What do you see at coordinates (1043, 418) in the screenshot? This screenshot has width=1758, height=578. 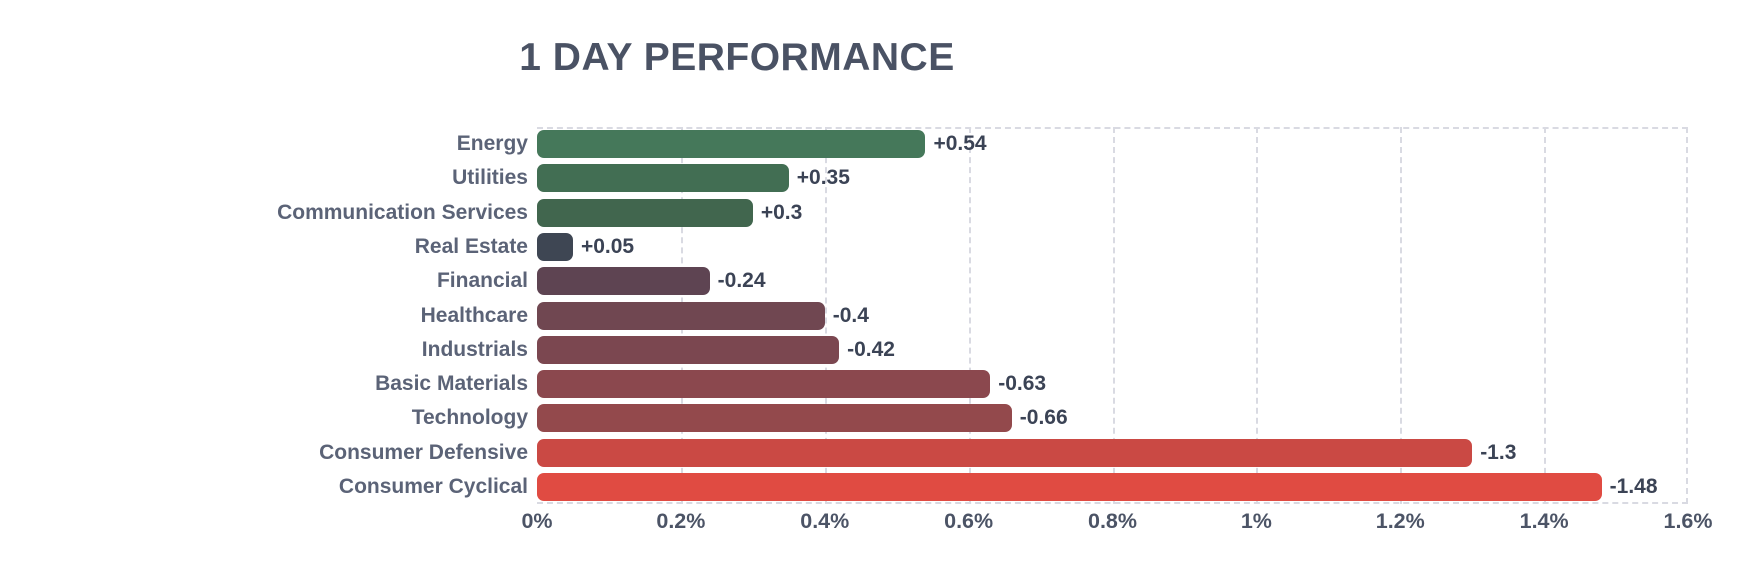 I see `bar-value-label: -0.66` at bounding box center [1043, 418].